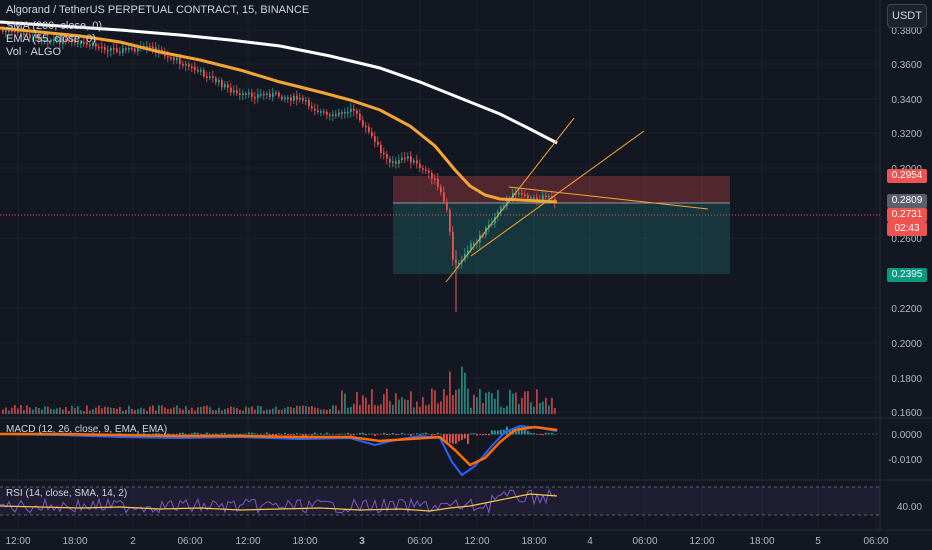 The height and width of the screenshot is (550, 932). I want to click on macd-line, so click(279, 450).